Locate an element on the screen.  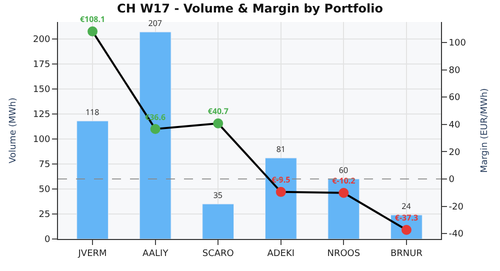
y2-tick-label: -40 is located at coordinates (456, 235).